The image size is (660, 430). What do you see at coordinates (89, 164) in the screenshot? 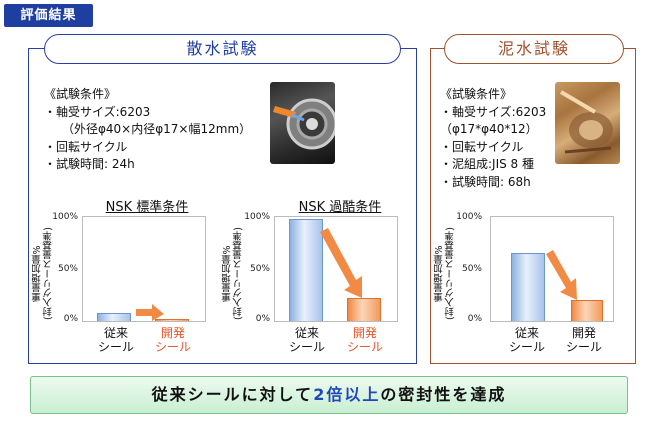
I see `condition-line: ・試験時間: 24h` at bounding box center [89, 164].